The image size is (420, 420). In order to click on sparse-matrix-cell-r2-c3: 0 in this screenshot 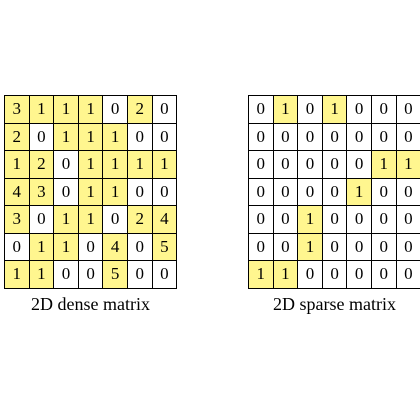, I will do `click(335, 165)`.